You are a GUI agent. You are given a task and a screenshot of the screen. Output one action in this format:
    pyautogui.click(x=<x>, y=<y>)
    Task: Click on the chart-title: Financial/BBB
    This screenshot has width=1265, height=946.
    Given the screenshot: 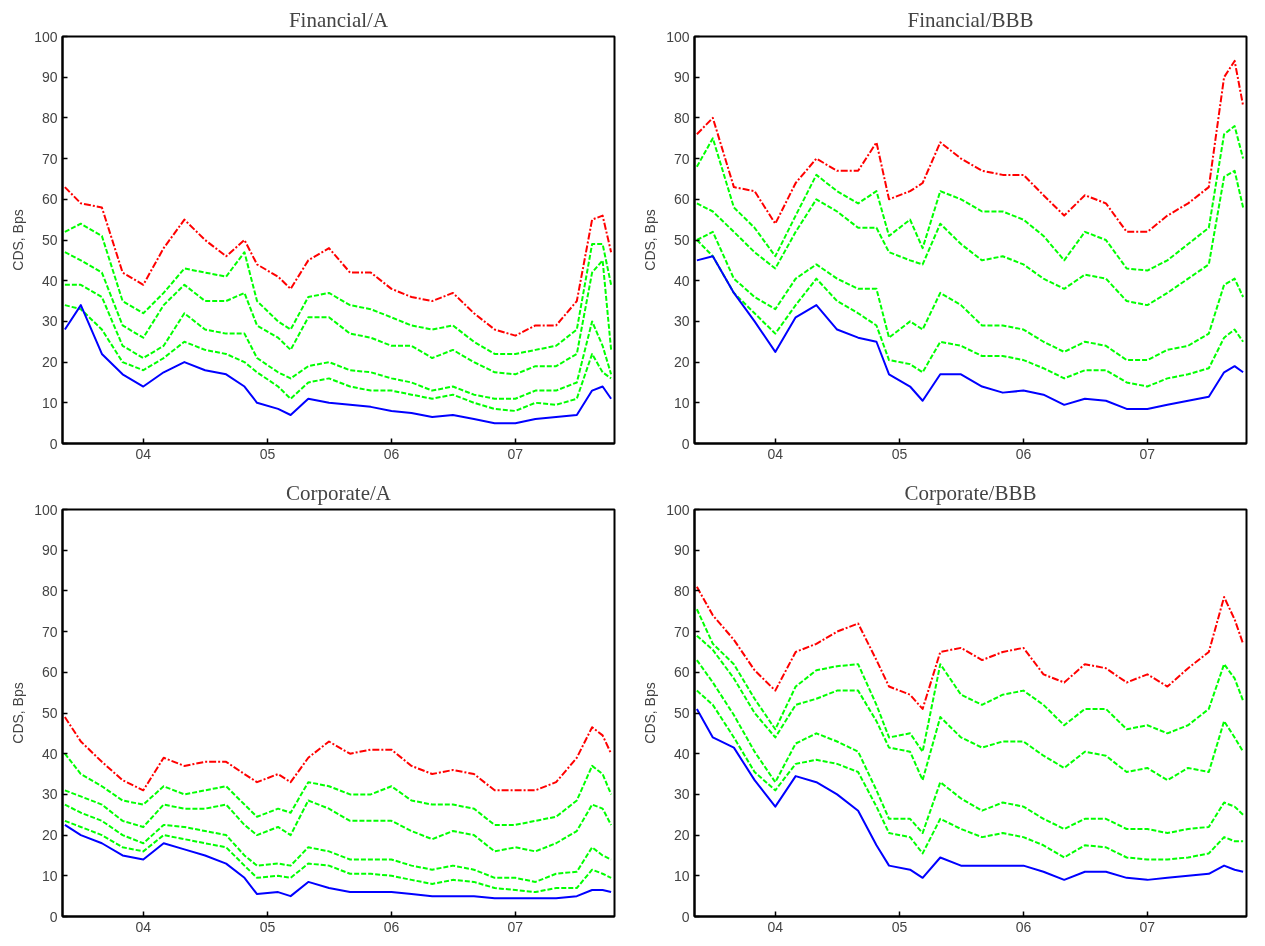 What is the action you would take?
    pyautogui.click(x=970, y=19)
    